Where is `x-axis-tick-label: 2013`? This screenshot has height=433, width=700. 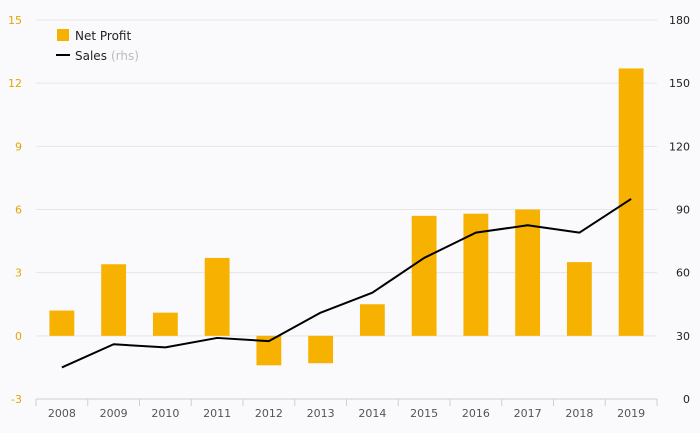 x-axis-tick-label: 2013 is located at coordinates (321, 413).